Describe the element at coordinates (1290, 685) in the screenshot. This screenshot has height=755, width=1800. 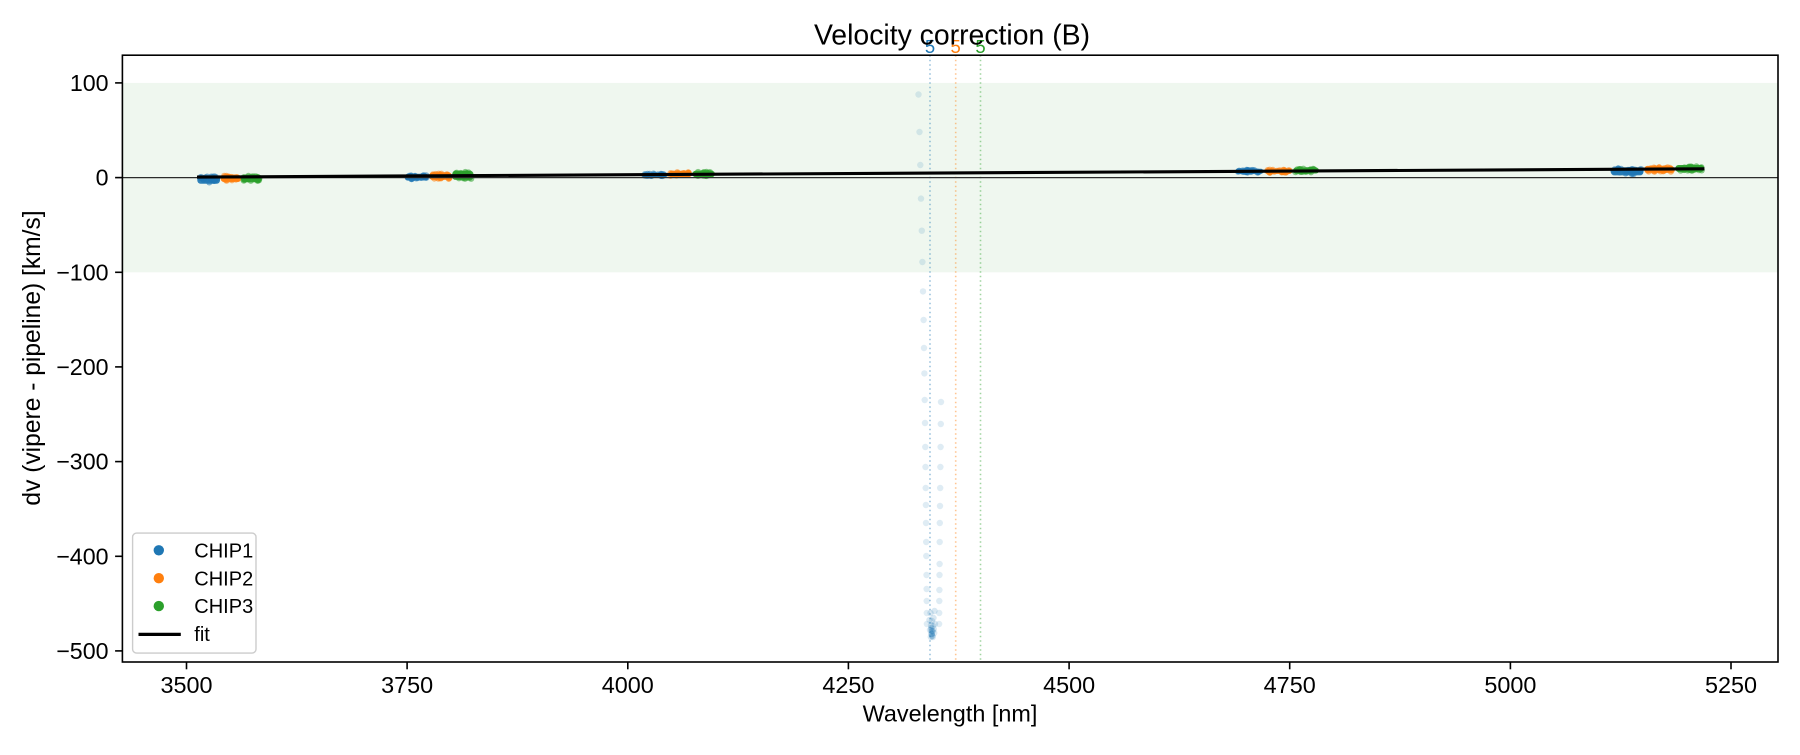
I see `svg-text: 4750` at that location.